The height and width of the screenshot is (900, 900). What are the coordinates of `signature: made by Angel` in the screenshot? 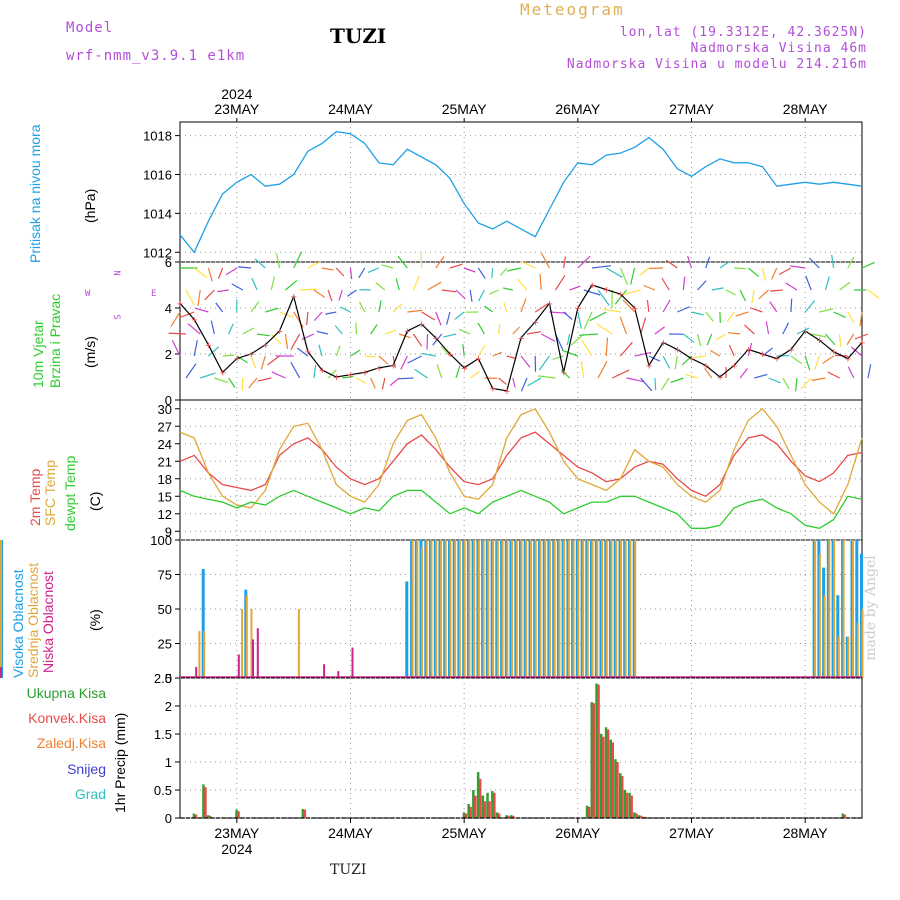 It's located at (870, 608).